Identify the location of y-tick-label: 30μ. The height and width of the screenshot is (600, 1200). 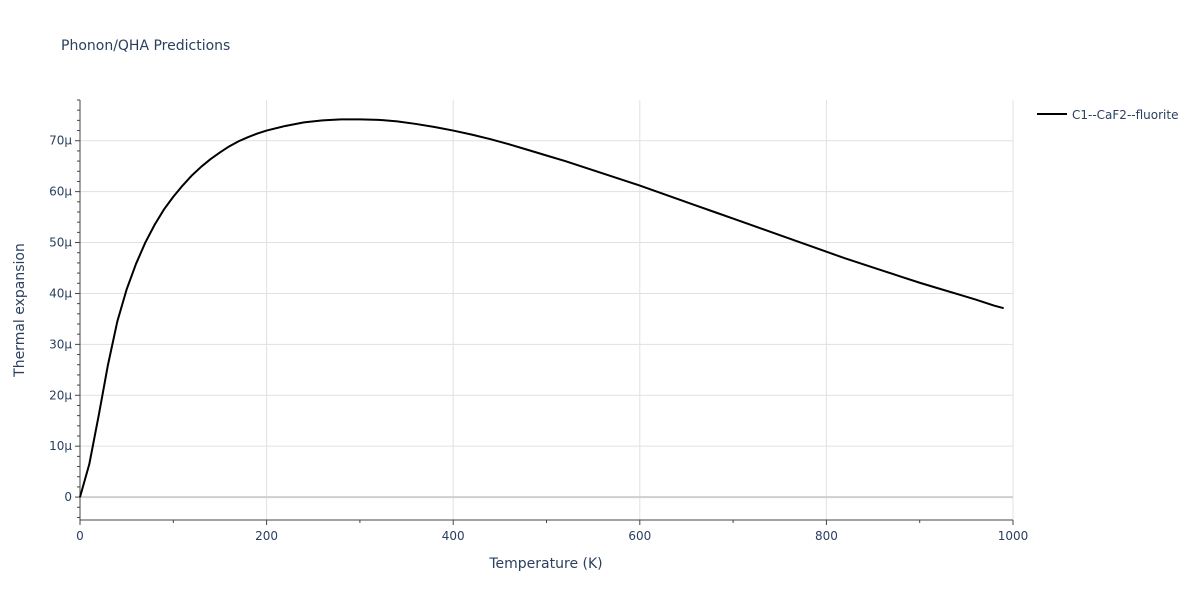
(60, 344).